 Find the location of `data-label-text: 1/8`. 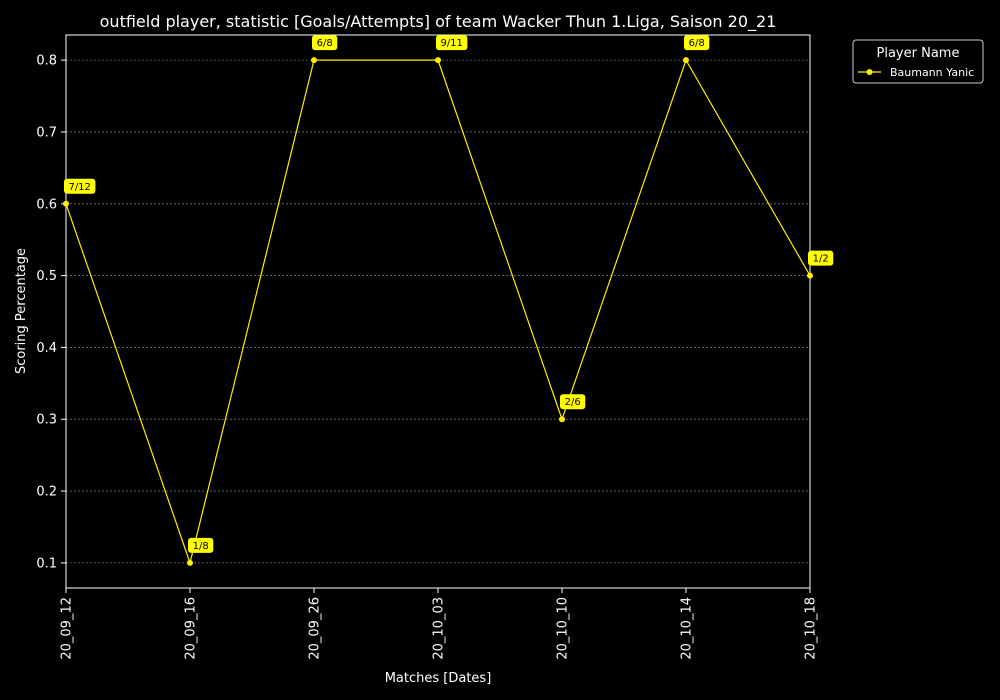

data-label-text: 1/8 is located at coordinates (201, 546).